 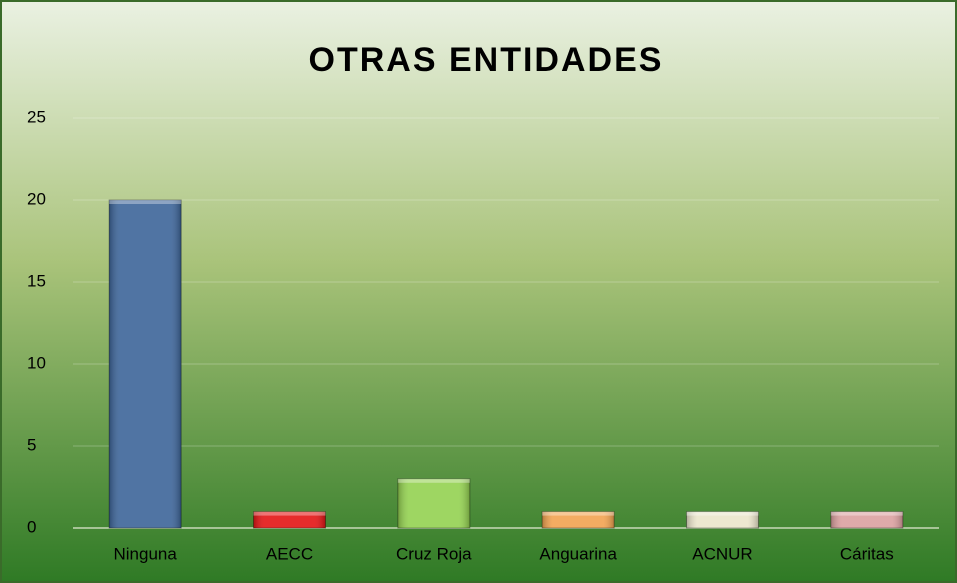 What do you see at coordinates (146, 553) in the screenshot?
I see `x-tick-label: Ninguna` at bounding box center [146, 553].